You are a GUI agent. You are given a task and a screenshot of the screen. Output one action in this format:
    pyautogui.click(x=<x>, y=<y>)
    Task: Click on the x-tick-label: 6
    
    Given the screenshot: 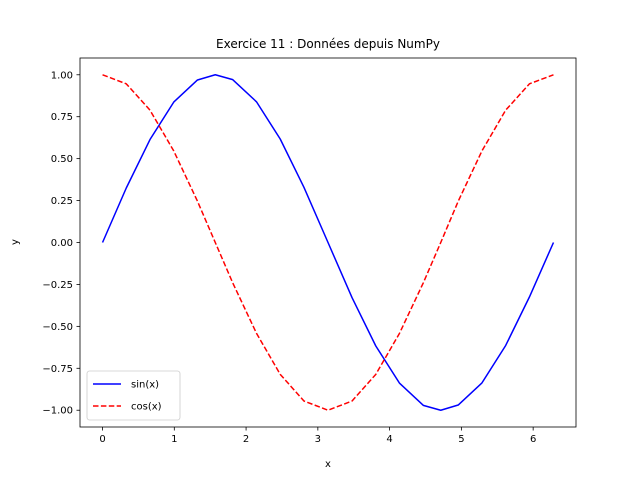 What is the action you would take?
    pyautogui.click(x=533, y=439)
    